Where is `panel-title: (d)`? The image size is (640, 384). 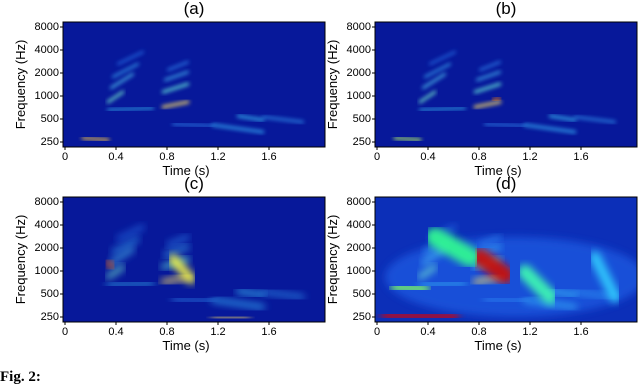
panel-title: (d) is located at coordinates (506, 183).